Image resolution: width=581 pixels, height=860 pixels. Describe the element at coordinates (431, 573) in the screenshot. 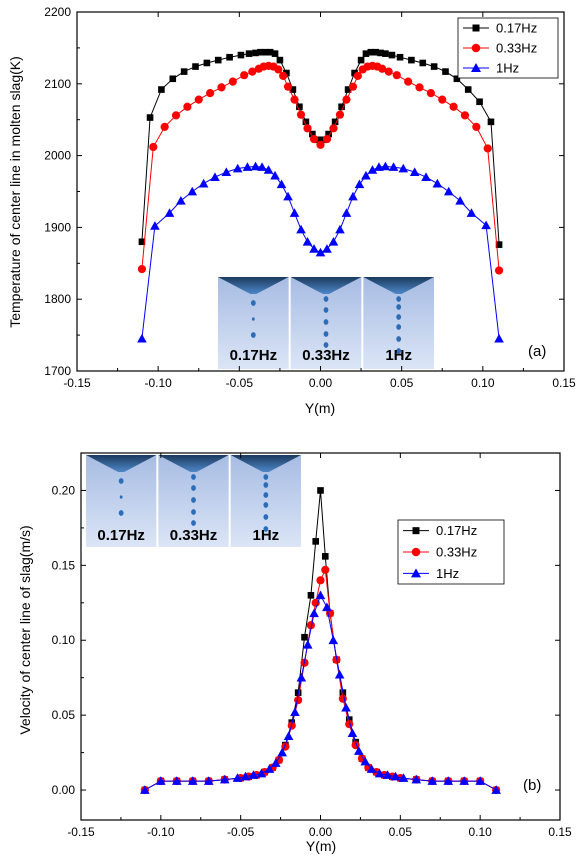

I see `velocity-legend-item-3: 1Hz` at that location.